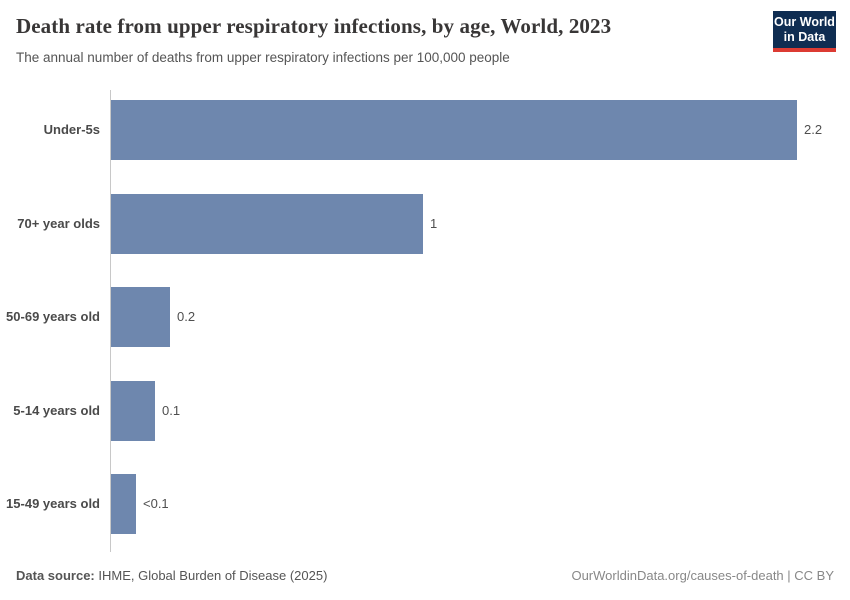  Describe the element at coordinates (425, 504) in the screenshot. I see `chart-row: 15-49 years old <0.1` at that location.